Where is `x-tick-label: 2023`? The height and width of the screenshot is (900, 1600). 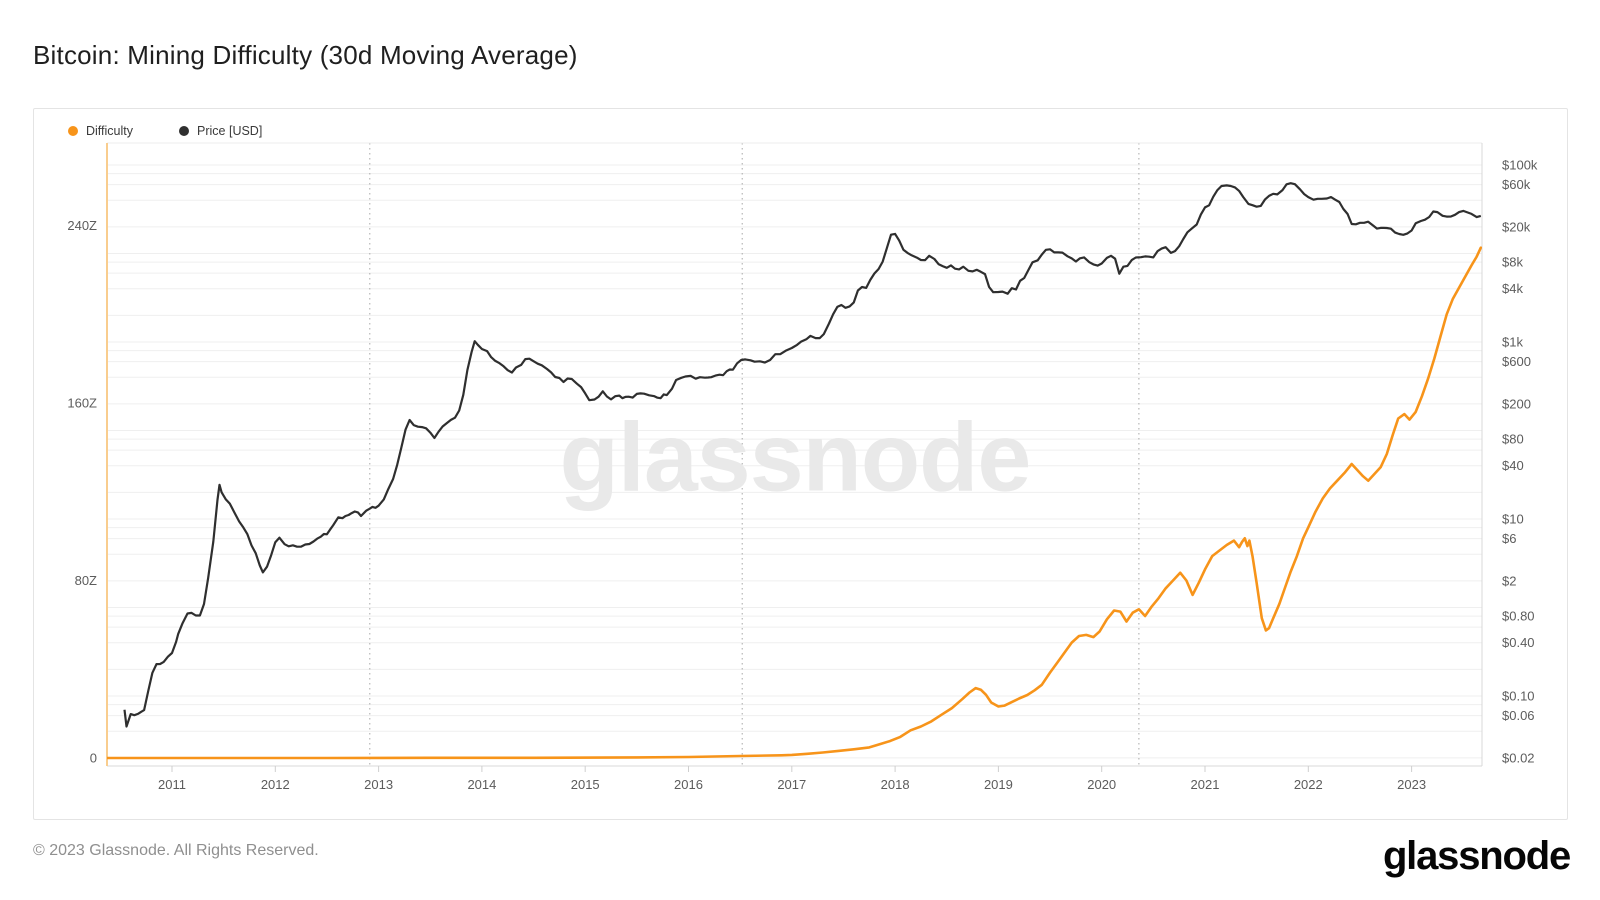 x-tick-label: 2023 is located at coordinates (1411, 784).